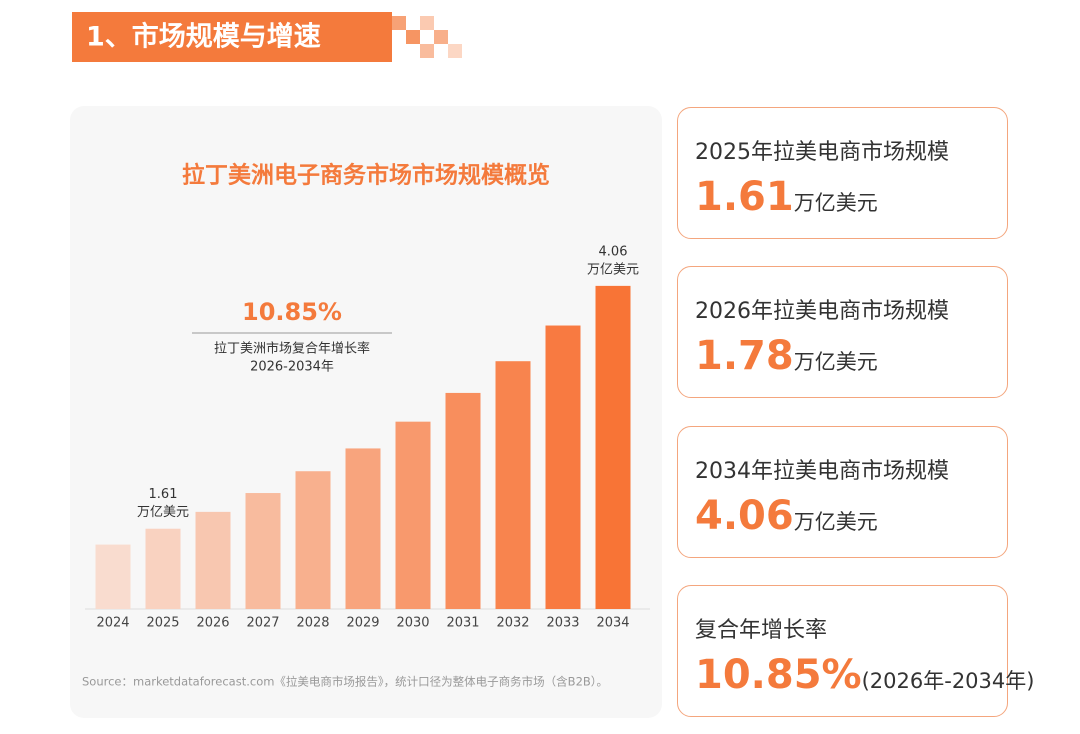 Image resolution: width=1080 pixels, height=734 pixels. Describe the element at coordinates (822, 152) in the screenshot. I see `card-title: 2025年拉美电商市场规模` at that location.